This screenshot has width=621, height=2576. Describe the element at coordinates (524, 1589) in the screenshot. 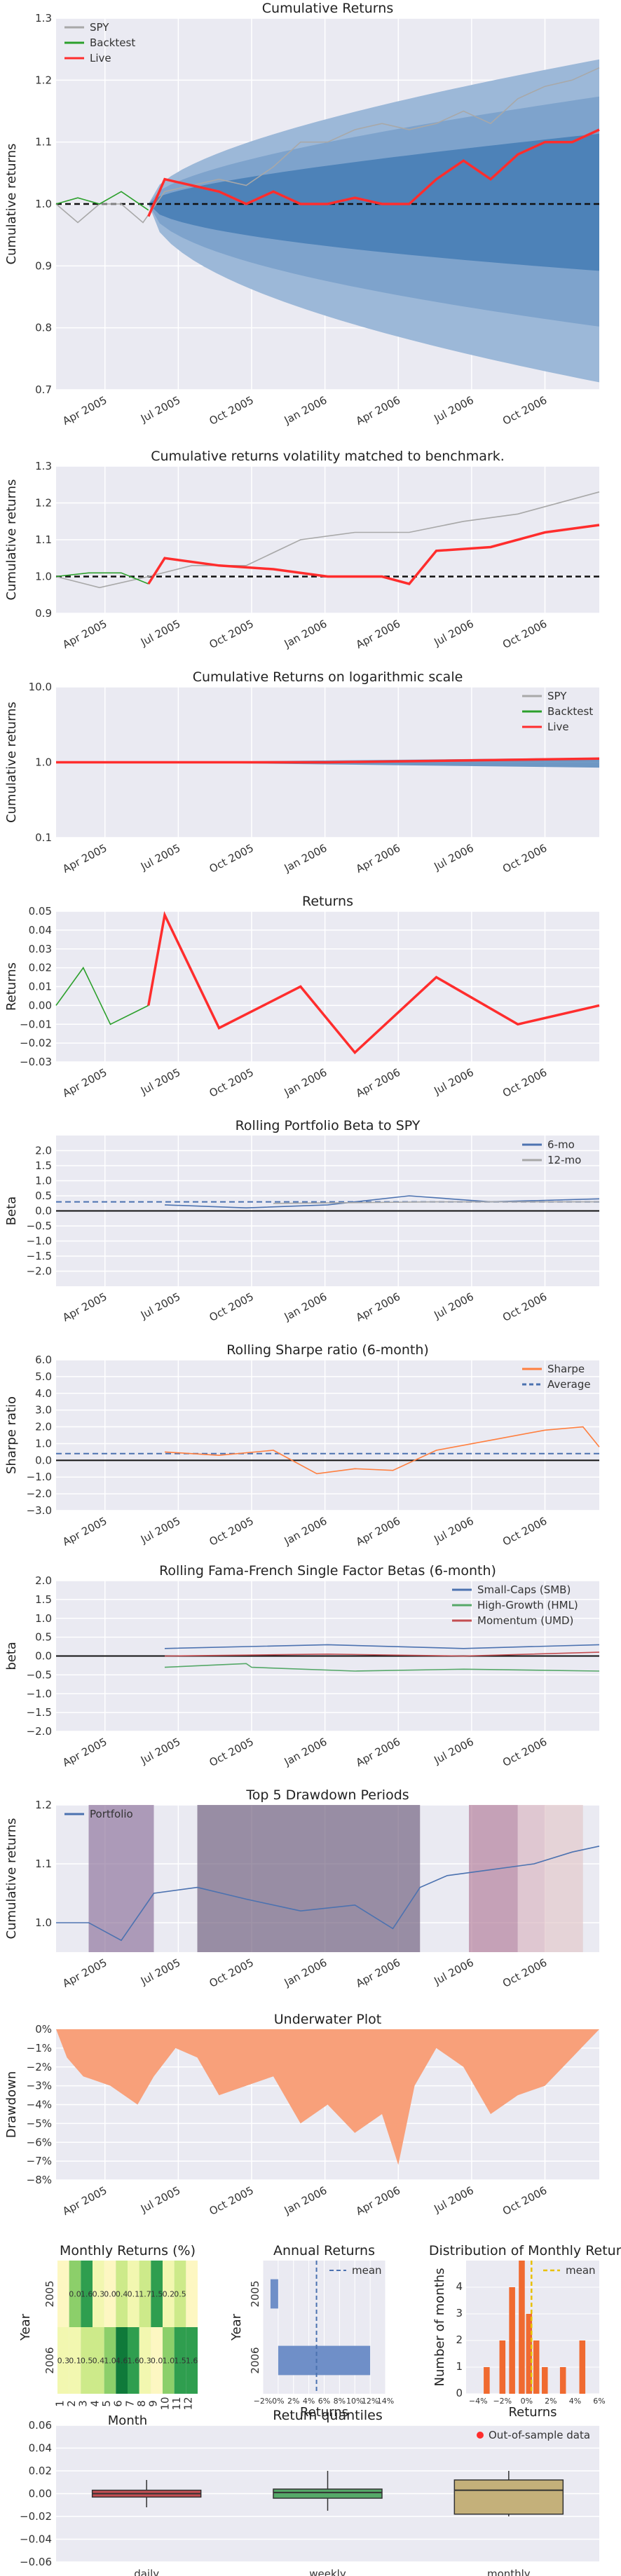

I see `legend-label: Small-Caps (SMB)` at that location.